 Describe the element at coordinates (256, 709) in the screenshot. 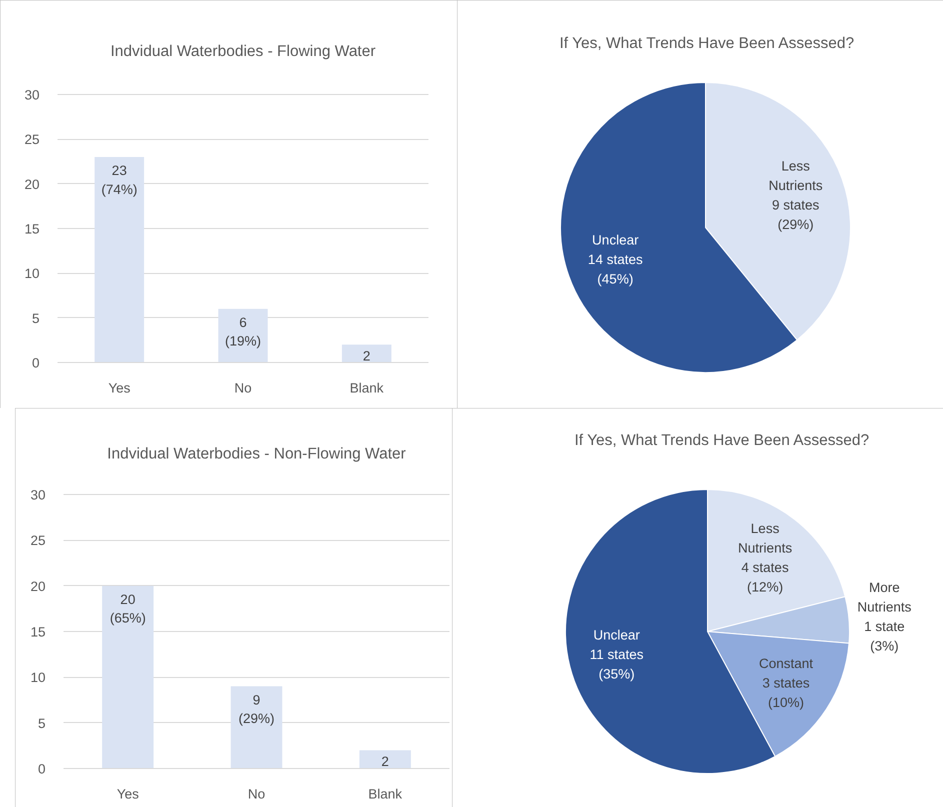

I see `data-label: 9 (29%)` at that location.